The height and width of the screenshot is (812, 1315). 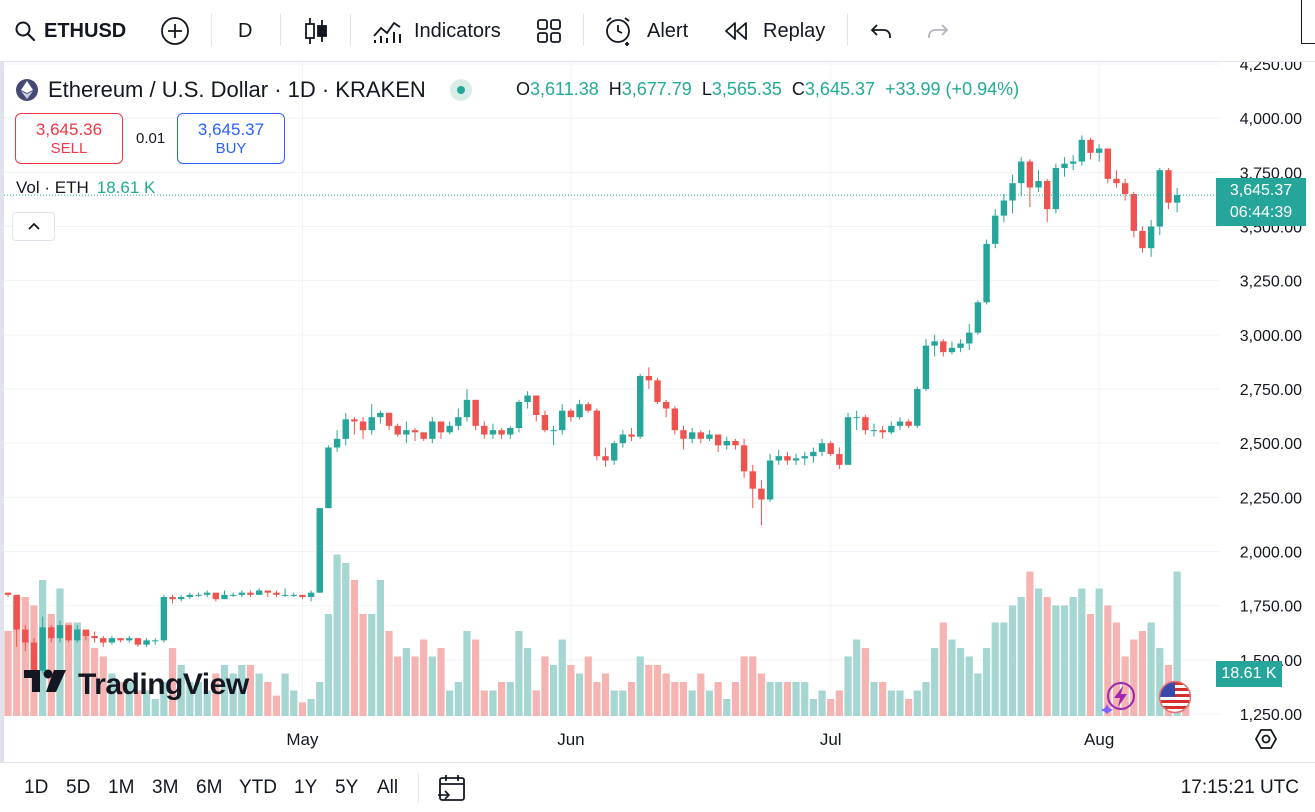 What do you see at coordinates (619, 31) in the screenshot?
I see `alarm-clock-icon` at bounding box center [619, 31].